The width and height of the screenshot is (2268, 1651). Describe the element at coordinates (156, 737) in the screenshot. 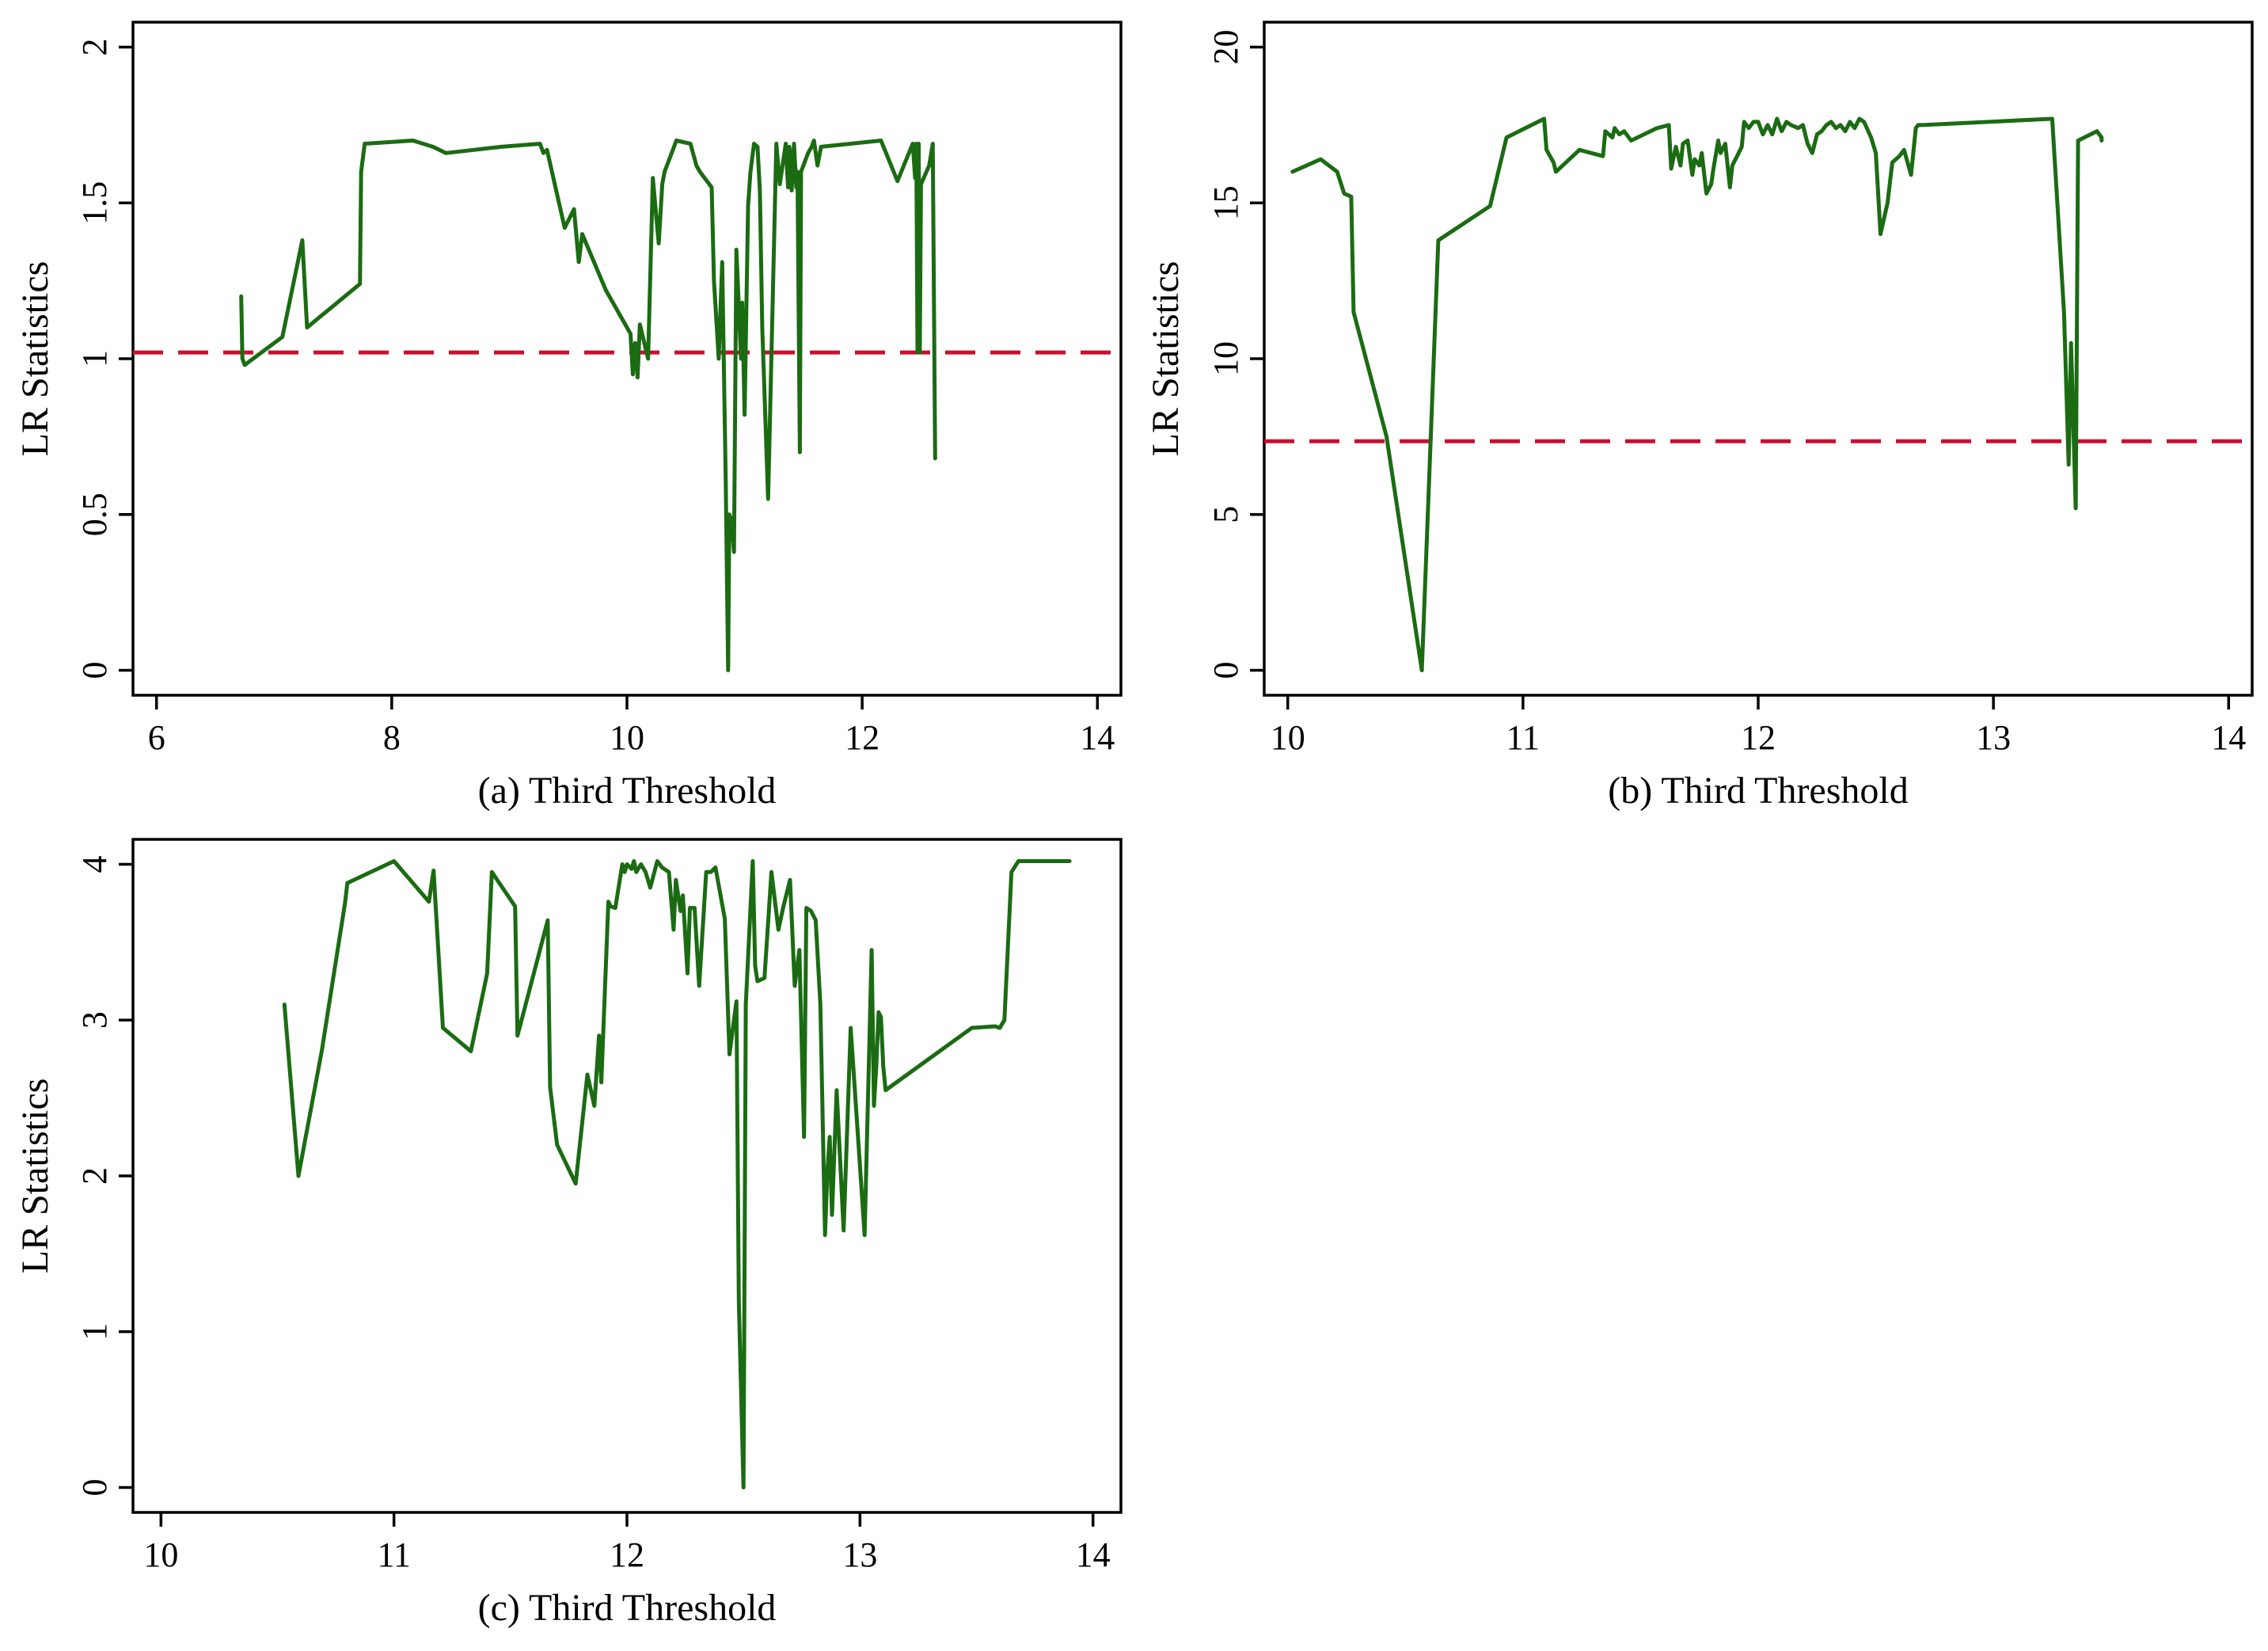

I see `x-tick-label: 6` at that location.